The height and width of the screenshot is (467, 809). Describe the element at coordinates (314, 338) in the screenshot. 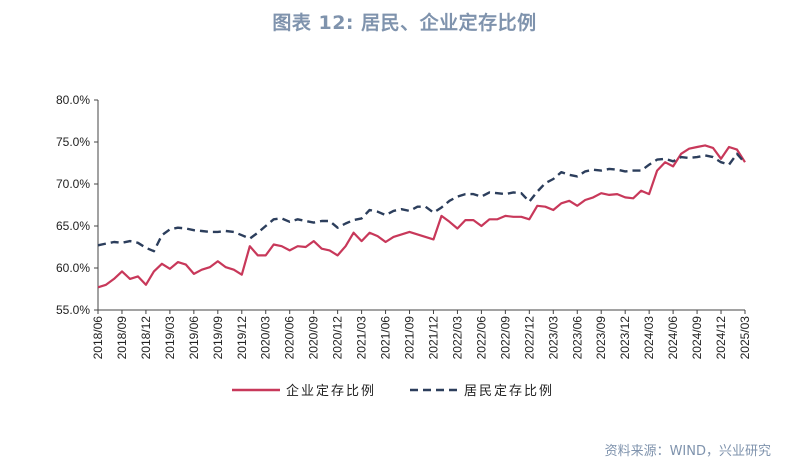

I see `x-tick-label: 2020/09` at that location.